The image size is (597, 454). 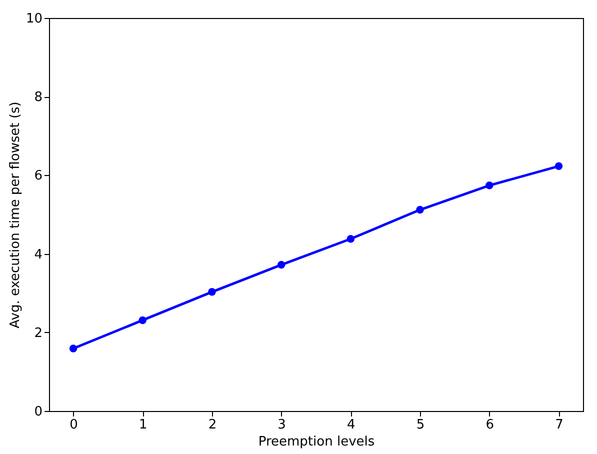 I want to click on x-tick-label: 1, so click(x=143, y=425).